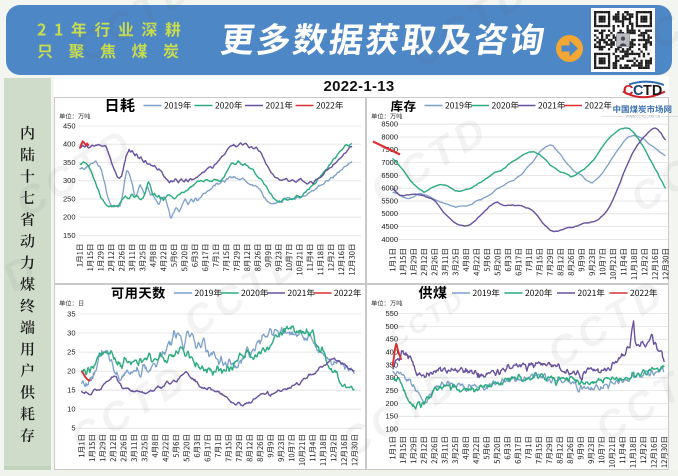  I want to click on svg-text:——————— WWW.CCTD.COM.CN ————: ——————— WWW.CCTD.COM.CN ———————, so click(639, 117).